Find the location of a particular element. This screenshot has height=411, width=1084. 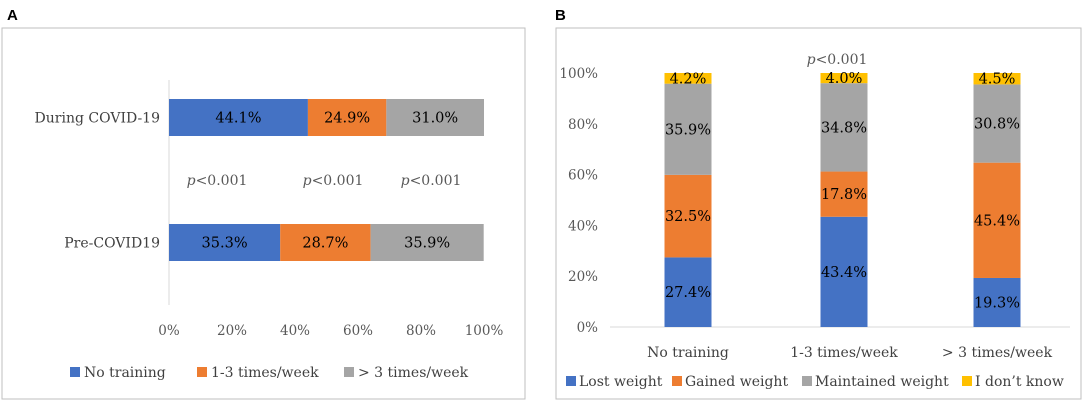

panel-a-x-tick-label: 60% is located at coordinates (358, 331).